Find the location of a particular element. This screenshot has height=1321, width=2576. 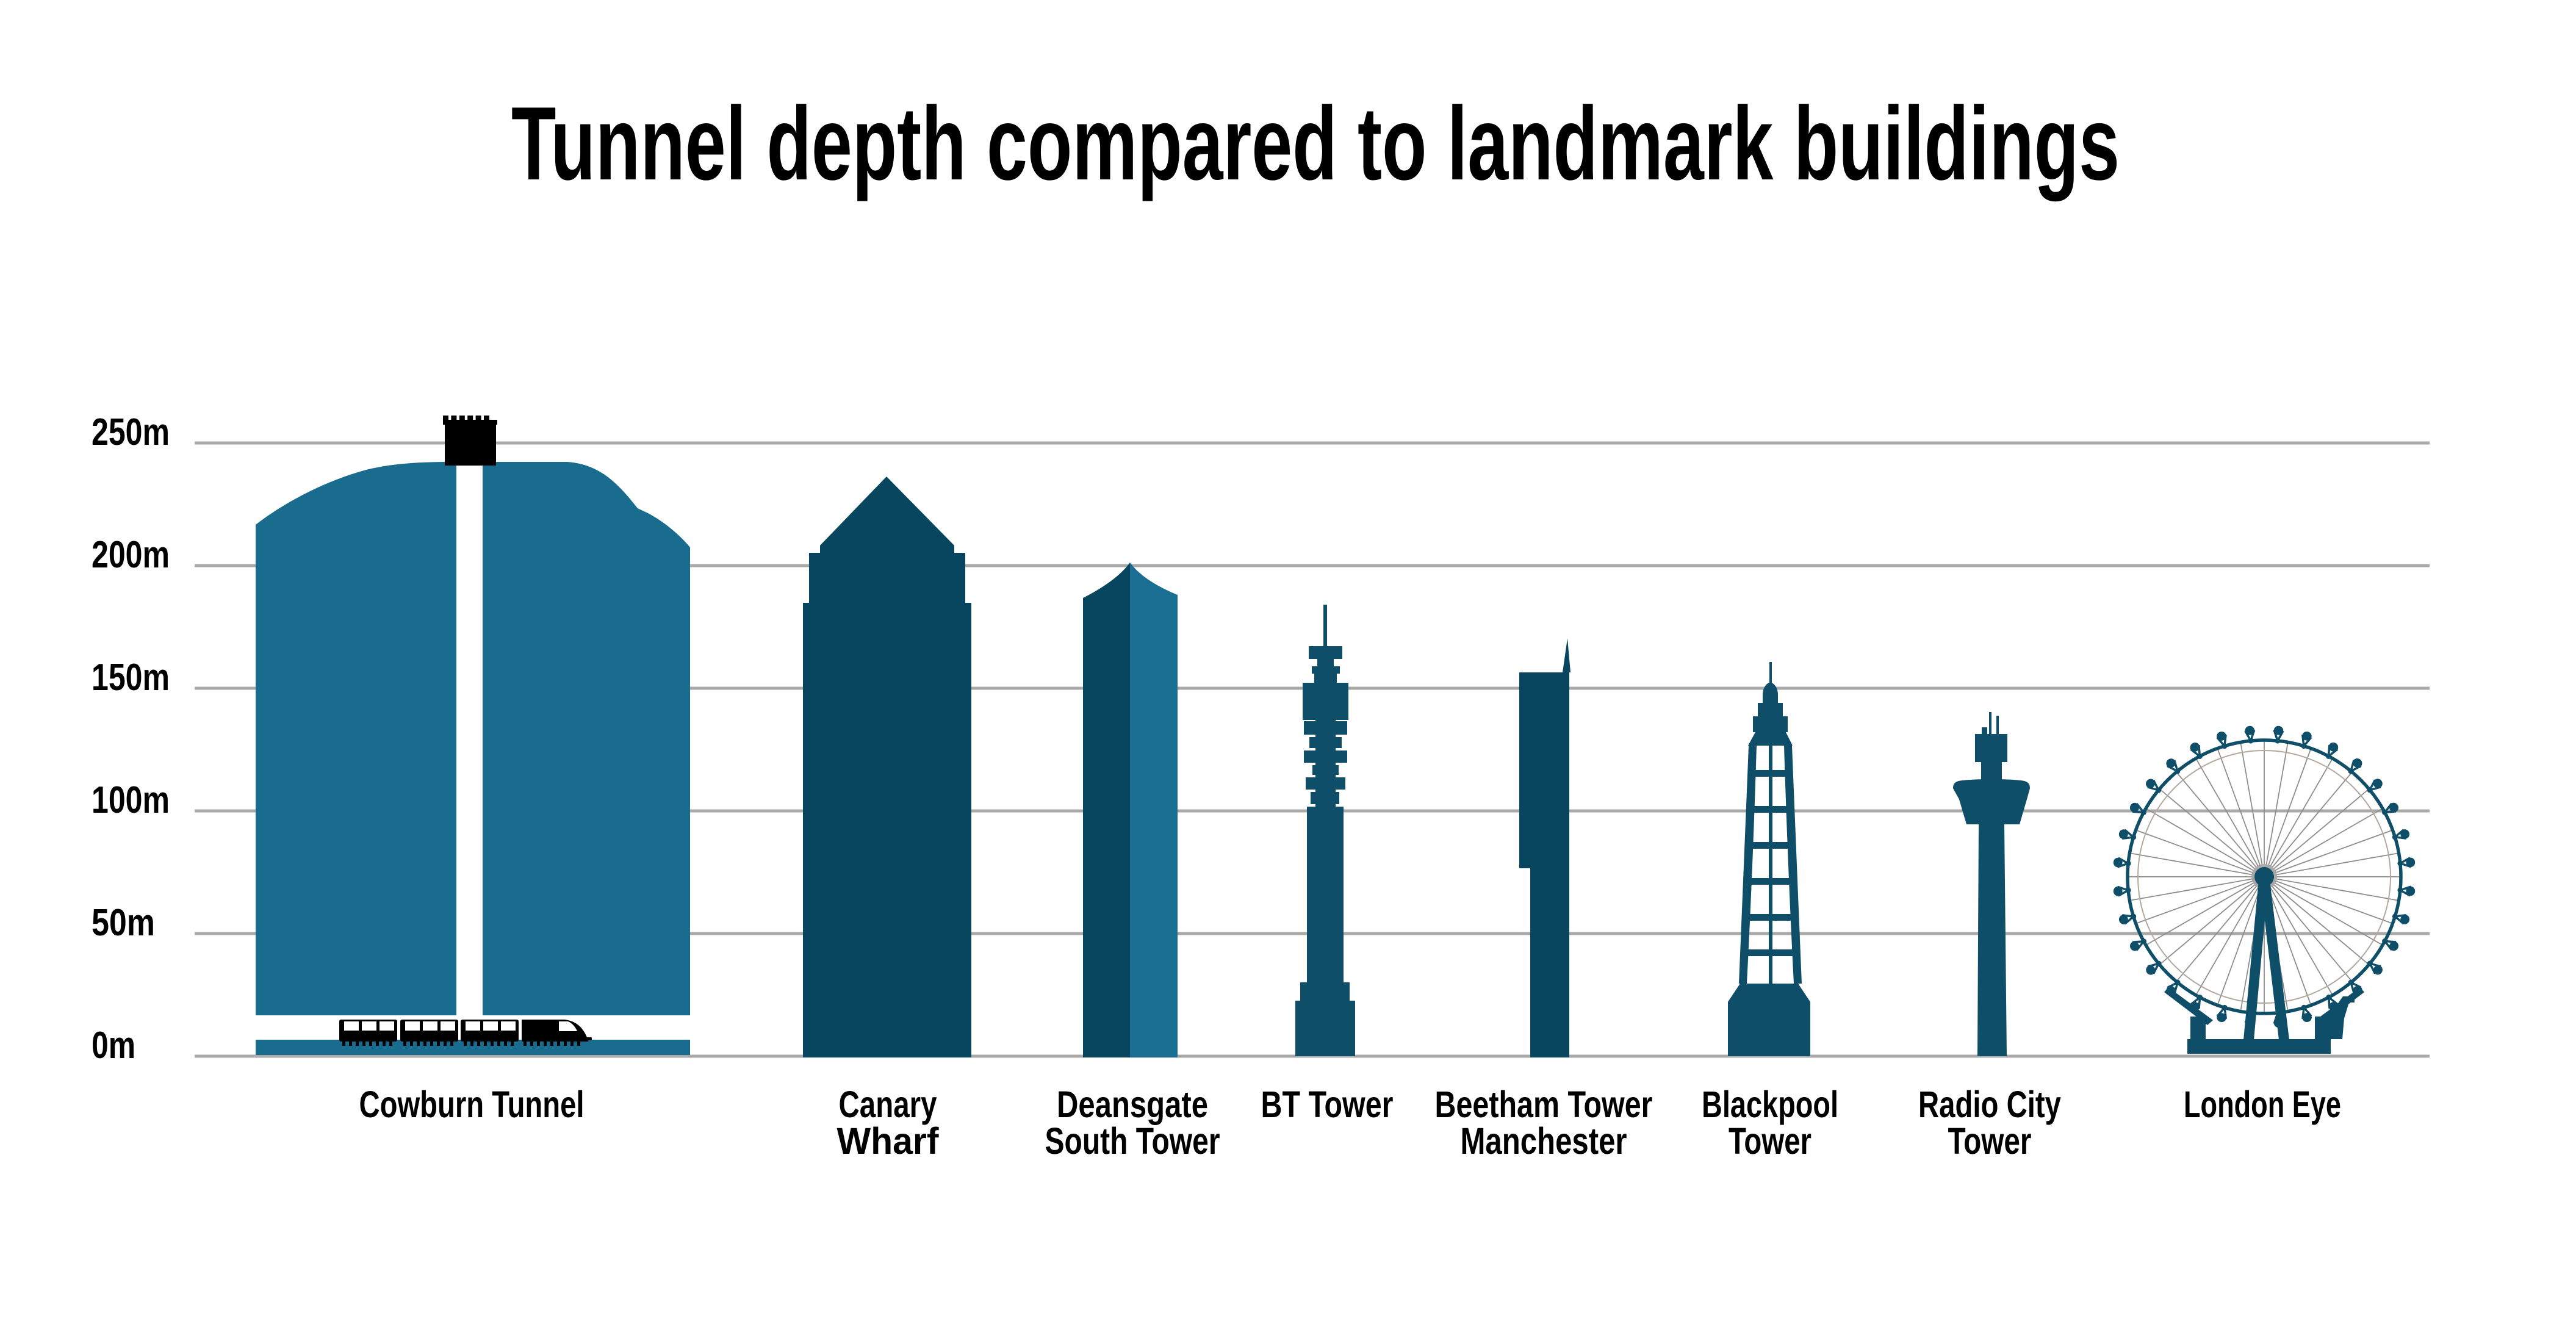

svg-text: Radio City is located at coordinates (1989, 1104).